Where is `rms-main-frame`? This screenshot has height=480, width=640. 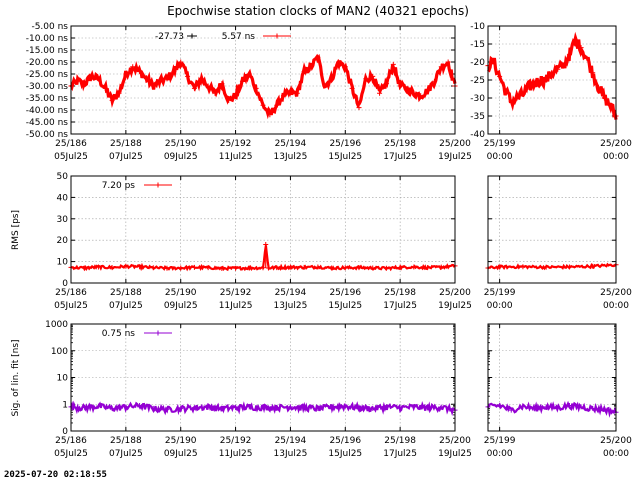
rms-main-frame is located at coordinates (263, 229).